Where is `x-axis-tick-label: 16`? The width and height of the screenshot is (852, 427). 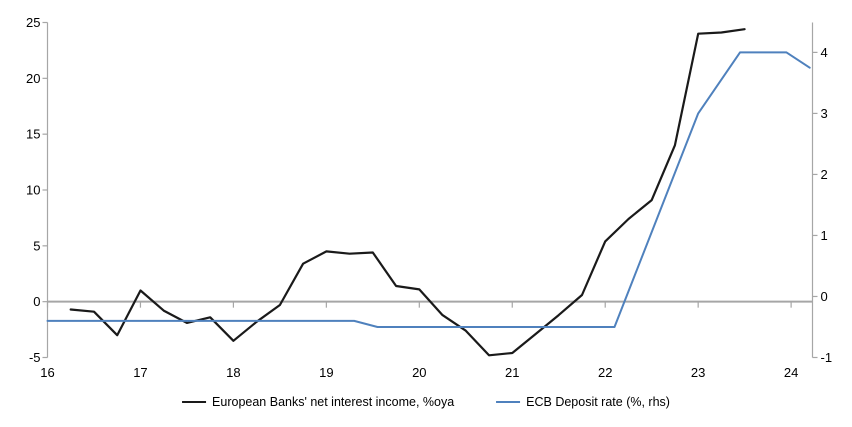 x-axis-tick-label: 16 is located at coordinates (47, 372).